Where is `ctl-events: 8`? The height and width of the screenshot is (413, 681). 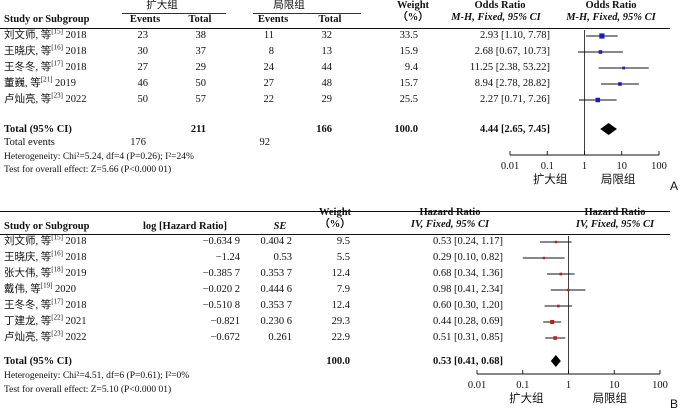 ctl-events: 8 is located at coordinates (271, 51).